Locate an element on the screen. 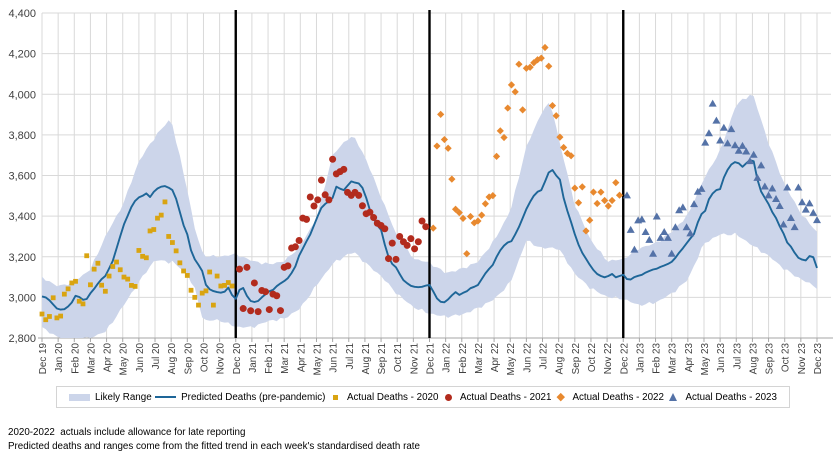 The image size is (837, 456). legend-item-actual-deaths-2020: Actual Deaths - 2020 is located at coordinates (383, 397).